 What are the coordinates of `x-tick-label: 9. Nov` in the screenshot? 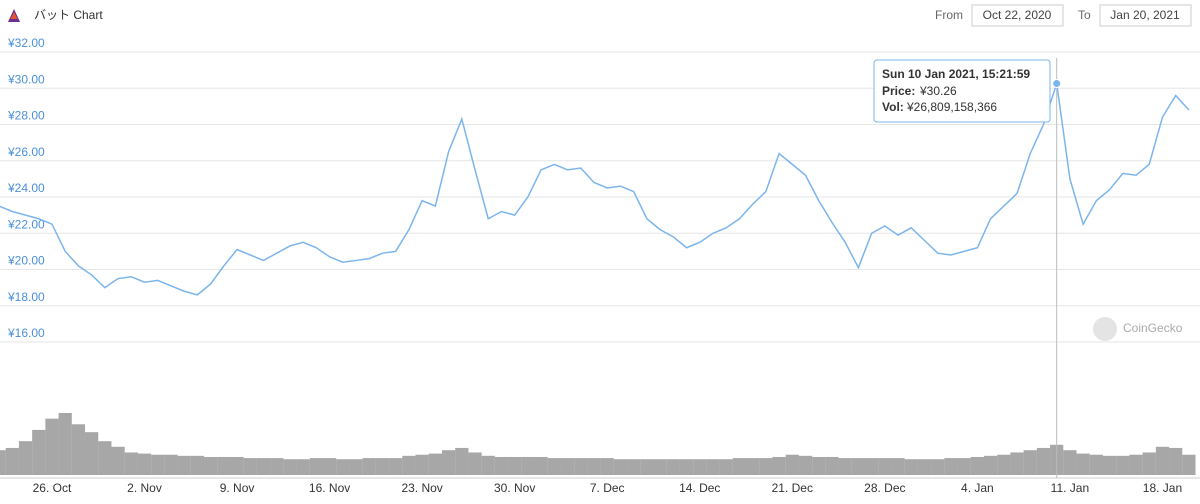 It's located at (237, 488).